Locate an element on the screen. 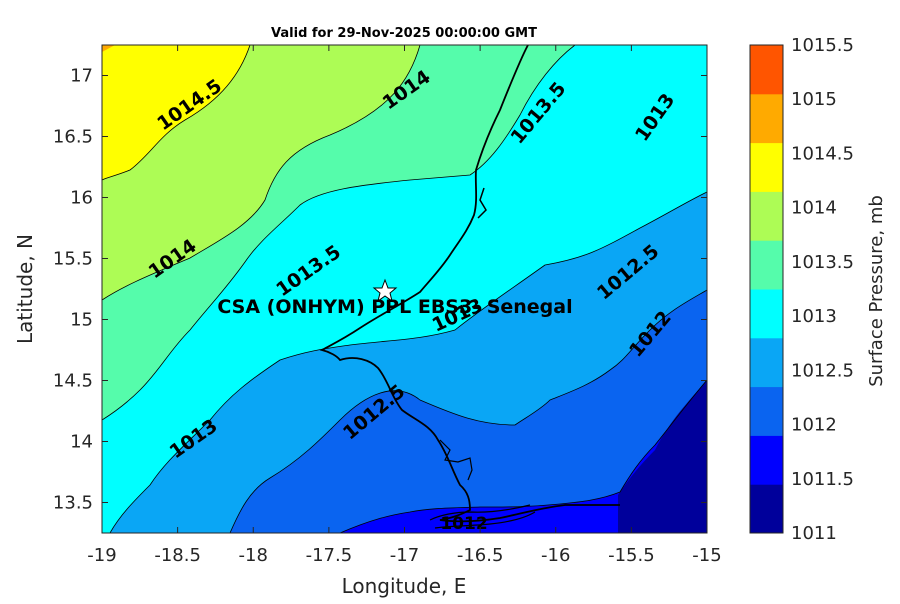  colorbar-tick-label: 1011 is located at coordinates (814, 533).